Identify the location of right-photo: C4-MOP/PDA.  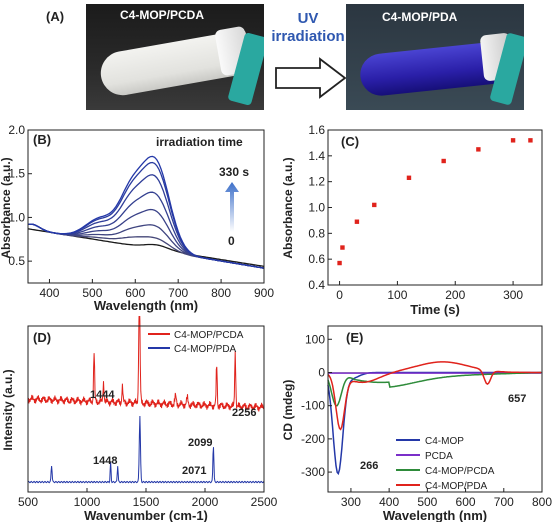
(435, 57).